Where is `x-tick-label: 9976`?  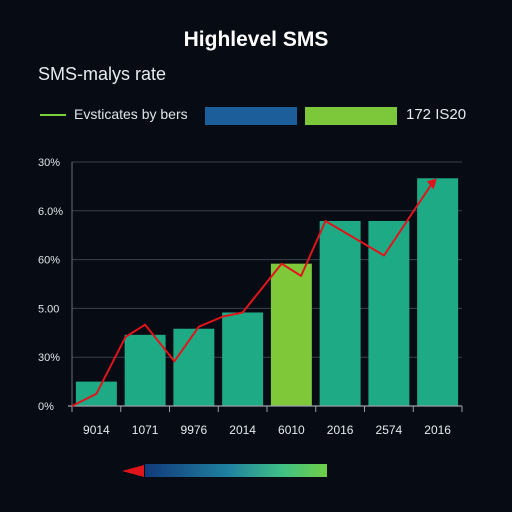 x-tick-label: 9976 is located at coordinates (194, 430).